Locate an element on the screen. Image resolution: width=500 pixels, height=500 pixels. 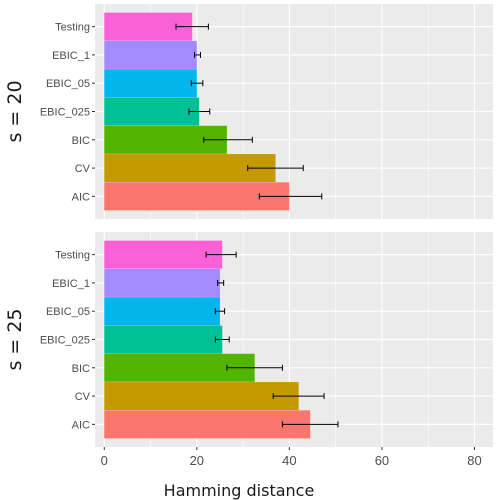
x-tick-label: 80 is located at coordinates (474, 460).